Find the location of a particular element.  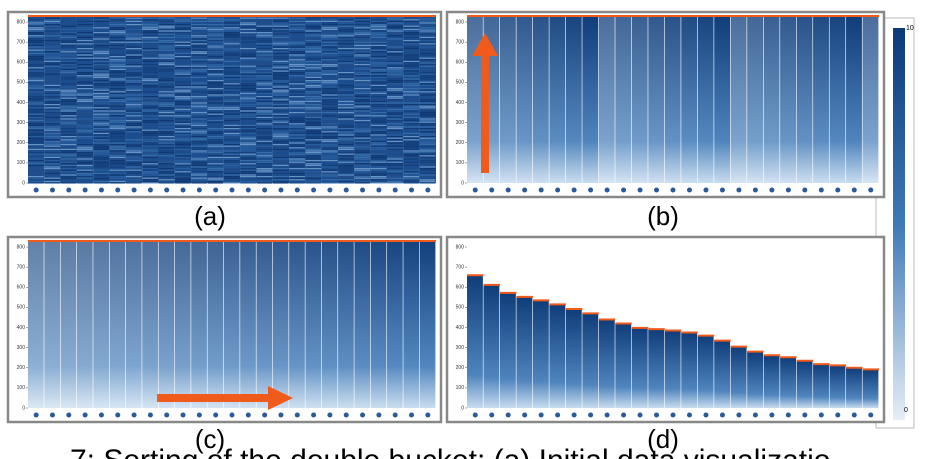

column-marker is located at coordinates (854, 415).